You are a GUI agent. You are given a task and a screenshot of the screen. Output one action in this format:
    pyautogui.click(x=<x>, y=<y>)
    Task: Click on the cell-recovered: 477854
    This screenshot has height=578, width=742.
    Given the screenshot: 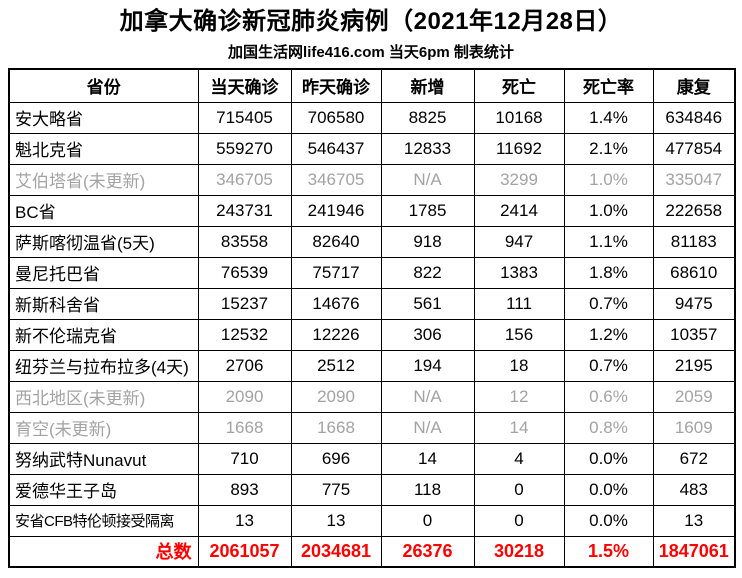 What is the action you would take?
    pyautogui.click(x=694, y=148)
    